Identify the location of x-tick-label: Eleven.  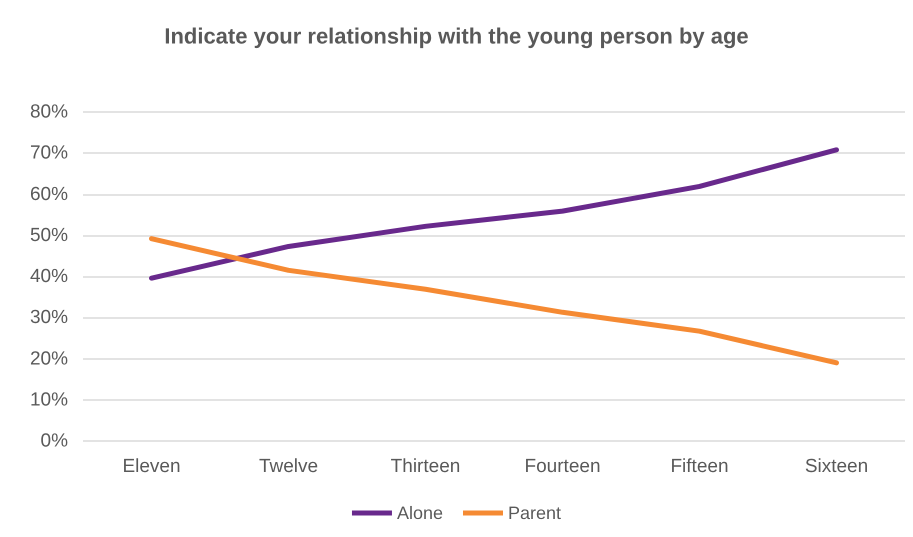
(151, 466).